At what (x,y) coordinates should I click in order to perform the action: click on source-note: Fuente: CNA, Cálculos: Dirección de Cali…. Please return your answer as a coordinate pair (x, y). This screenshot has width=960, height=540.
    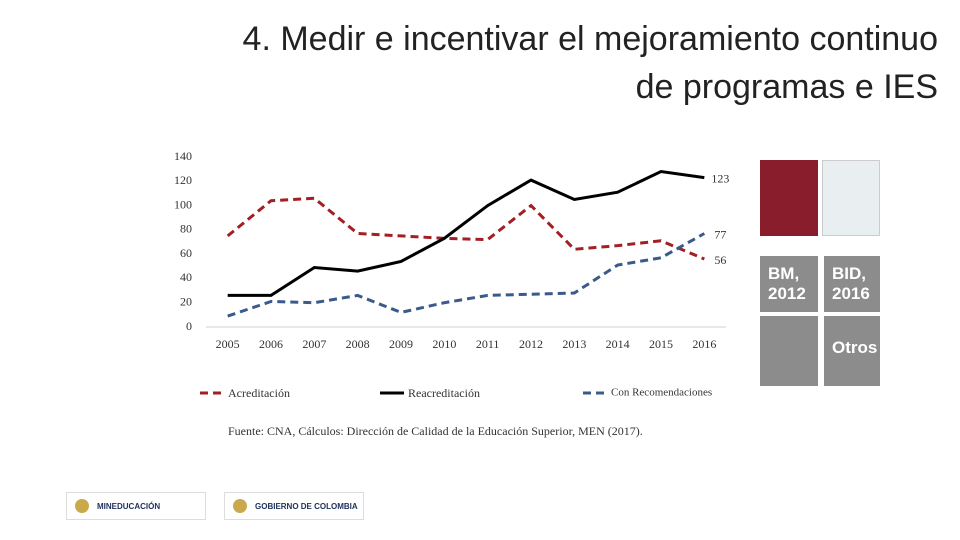
    Looking at the image, I should click on (435, 431).